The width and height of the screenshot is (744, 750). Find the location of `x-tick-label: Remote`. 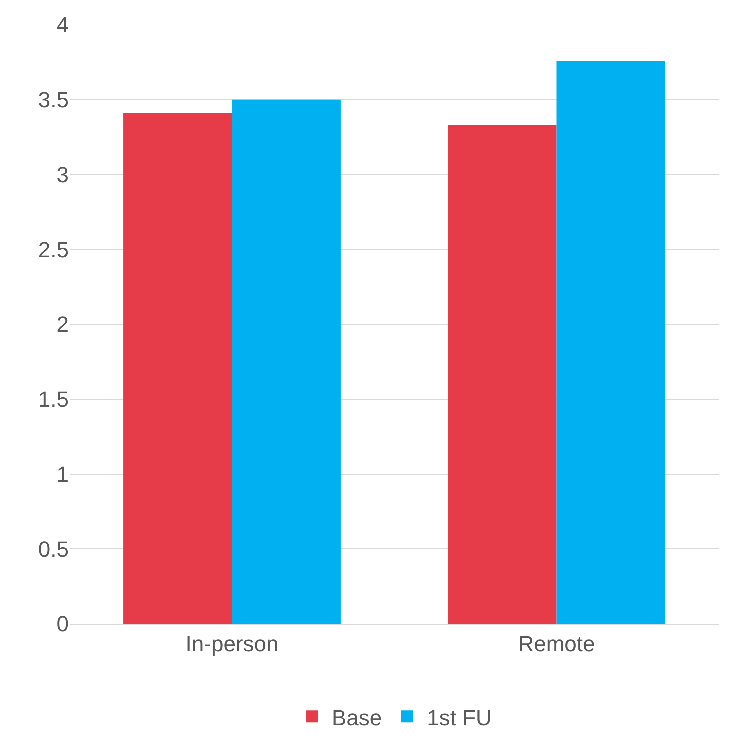

x-tick-label: Remote is located at coordinates (557, 643).